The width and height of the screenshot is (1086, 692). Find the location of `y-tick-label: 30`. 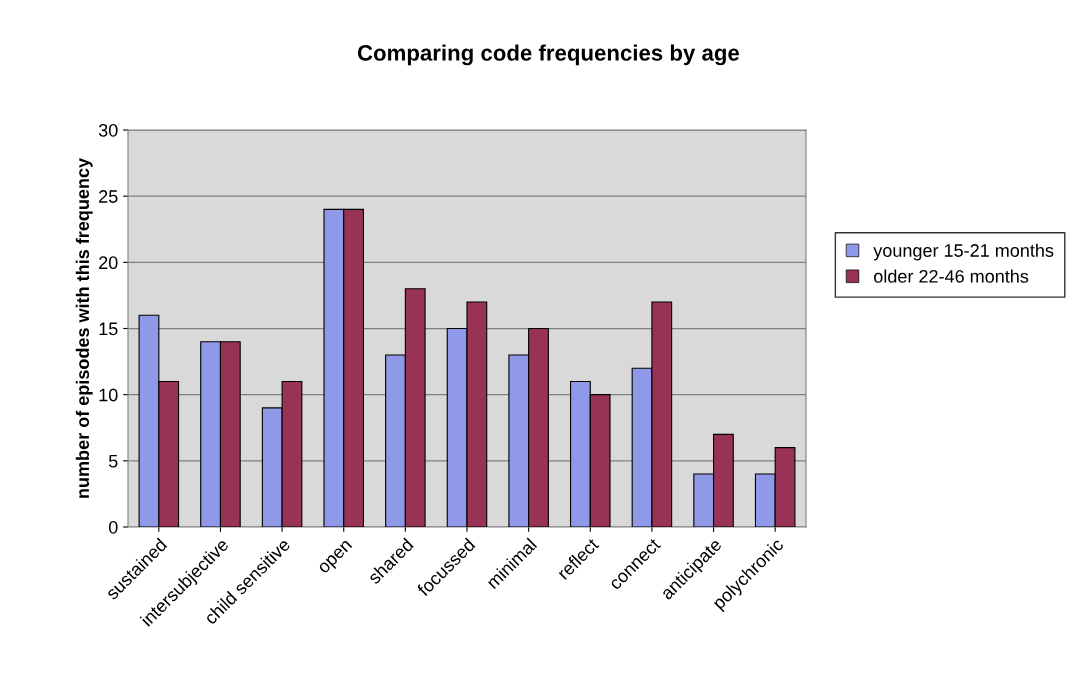

y-tick-label: 30 is located at coordinates (108, 130).